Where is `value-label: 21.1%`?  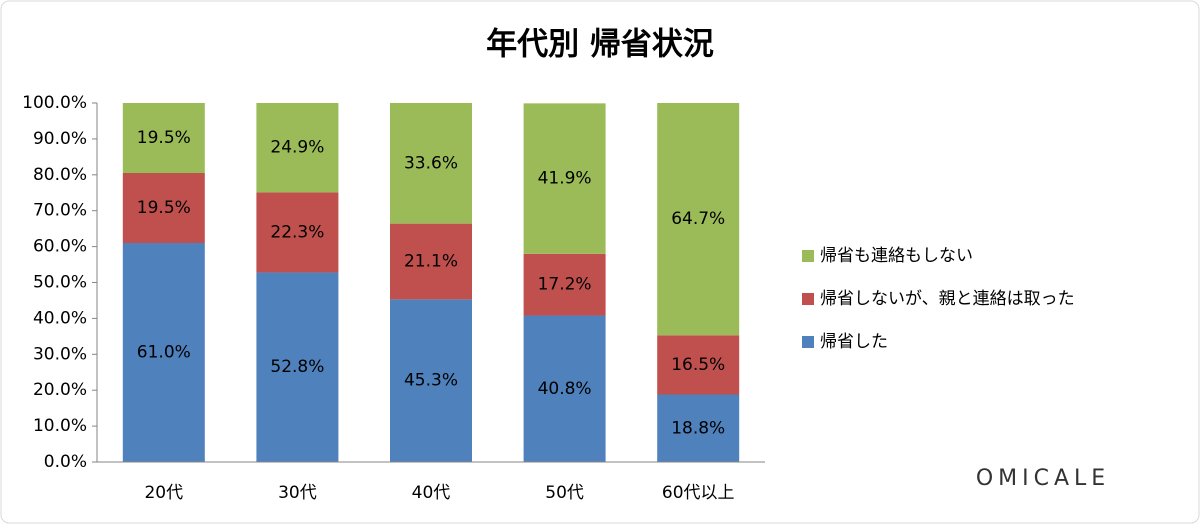
value-label: 21.1% is located at coordinates (431, 261).